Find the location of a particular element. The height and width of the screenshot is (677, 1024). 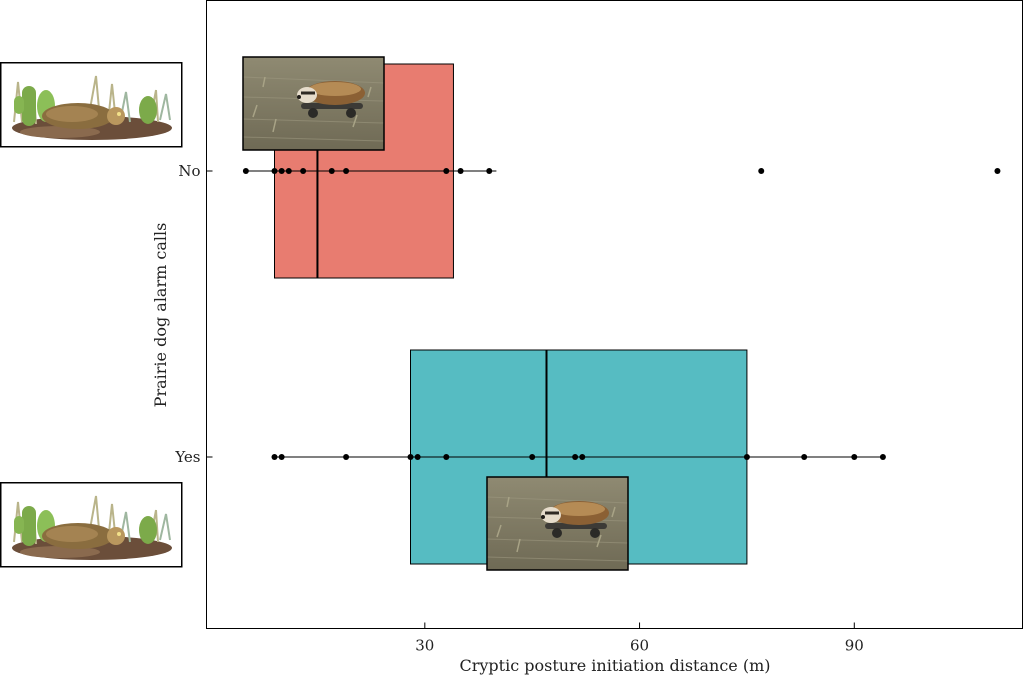

y-axis-title: Prairie dog alarm calls is located at coordinates (160, 315).